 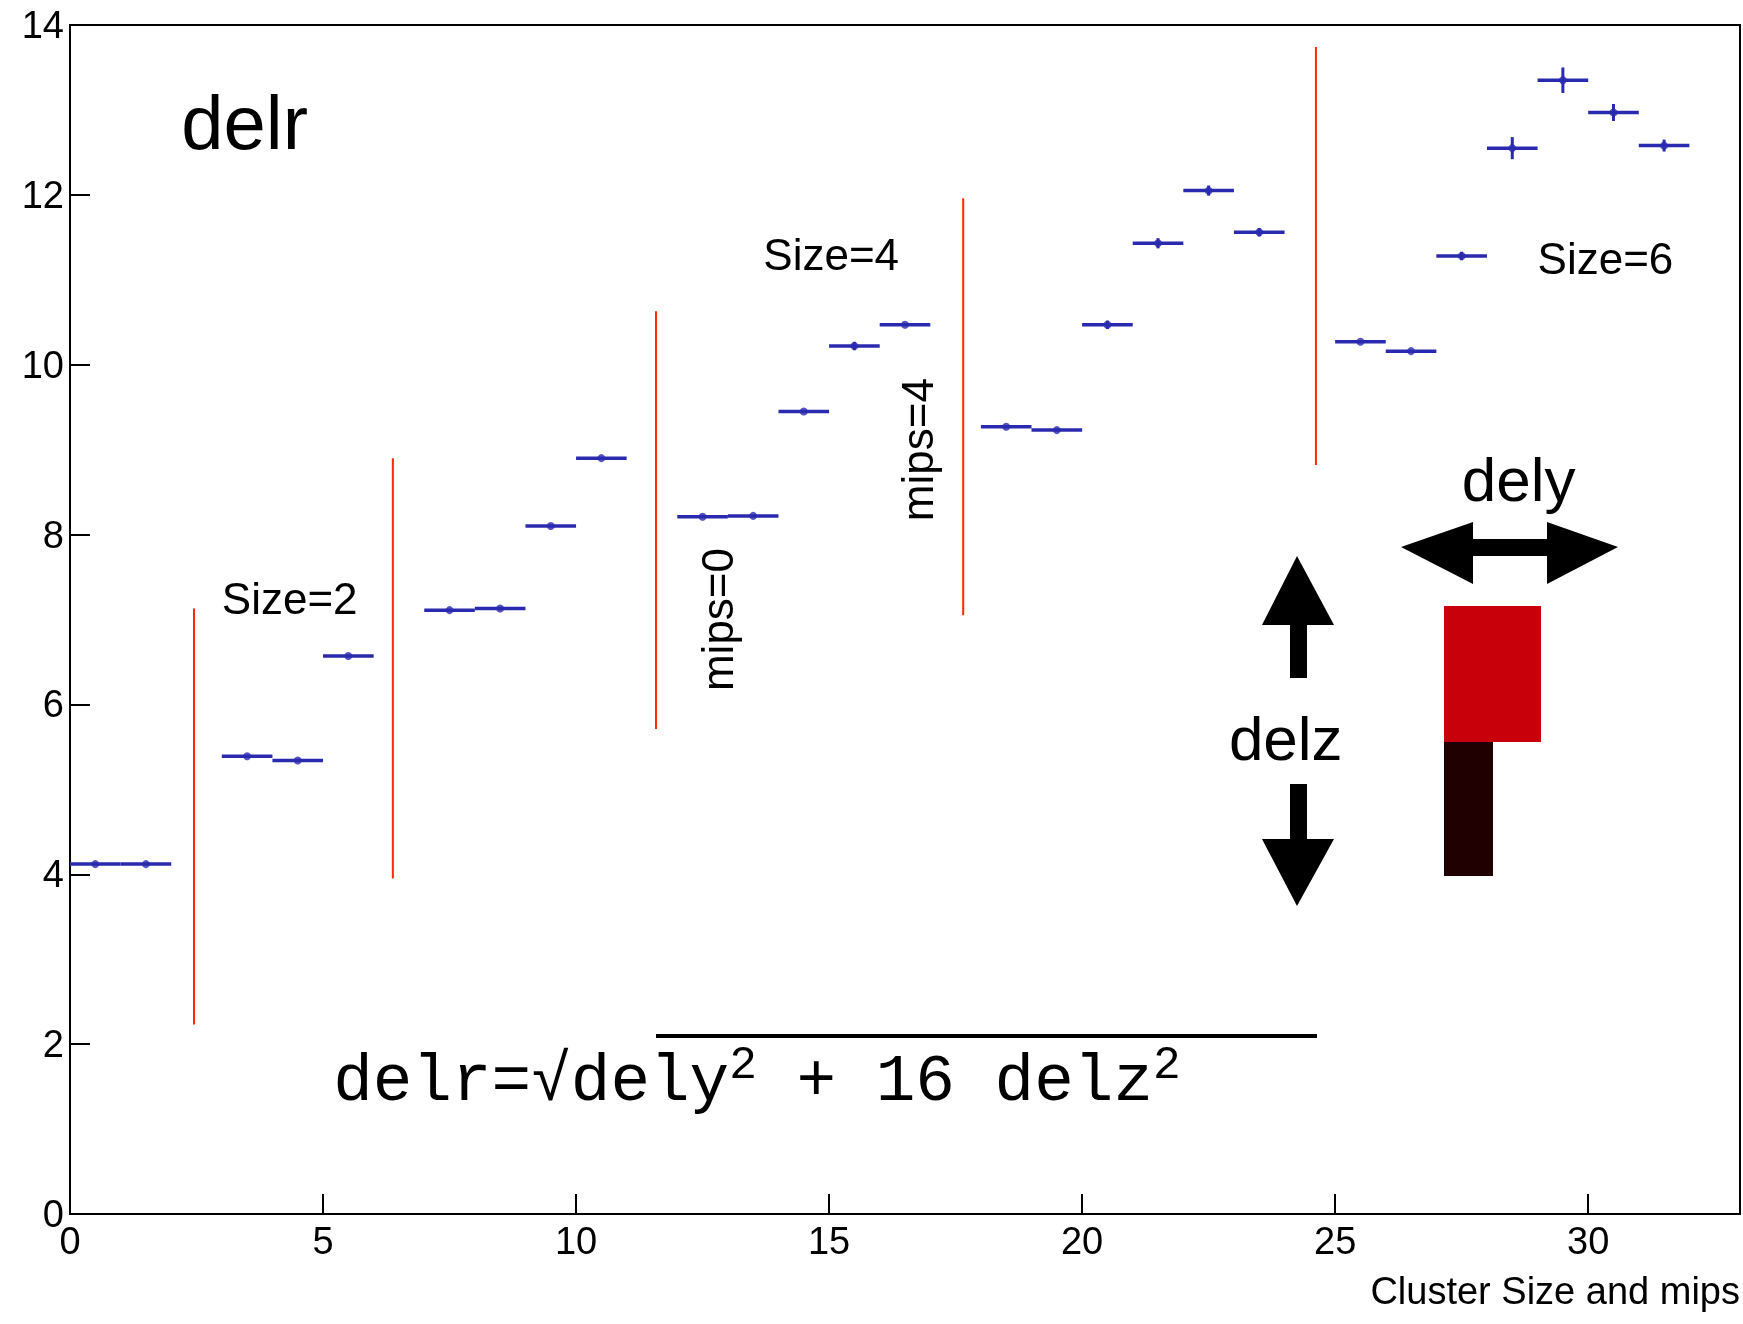 I want to click on x-tick-label: 15, so click(x=829, y=1241).